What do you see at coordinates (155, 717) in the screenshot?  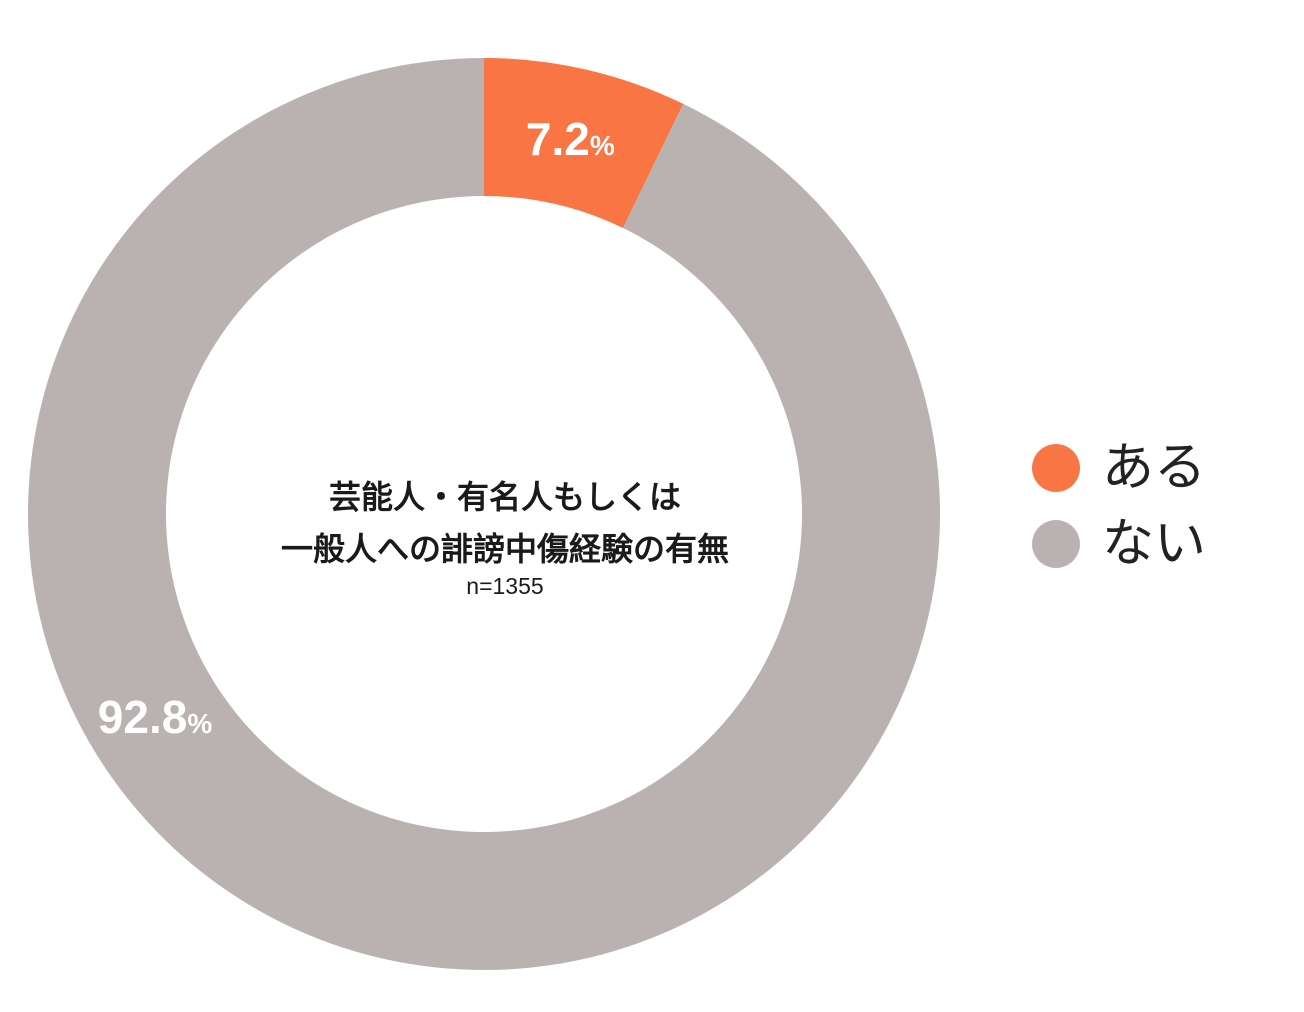 I see `slice-label-1: 92.8%` at bounding box center [155, 717].